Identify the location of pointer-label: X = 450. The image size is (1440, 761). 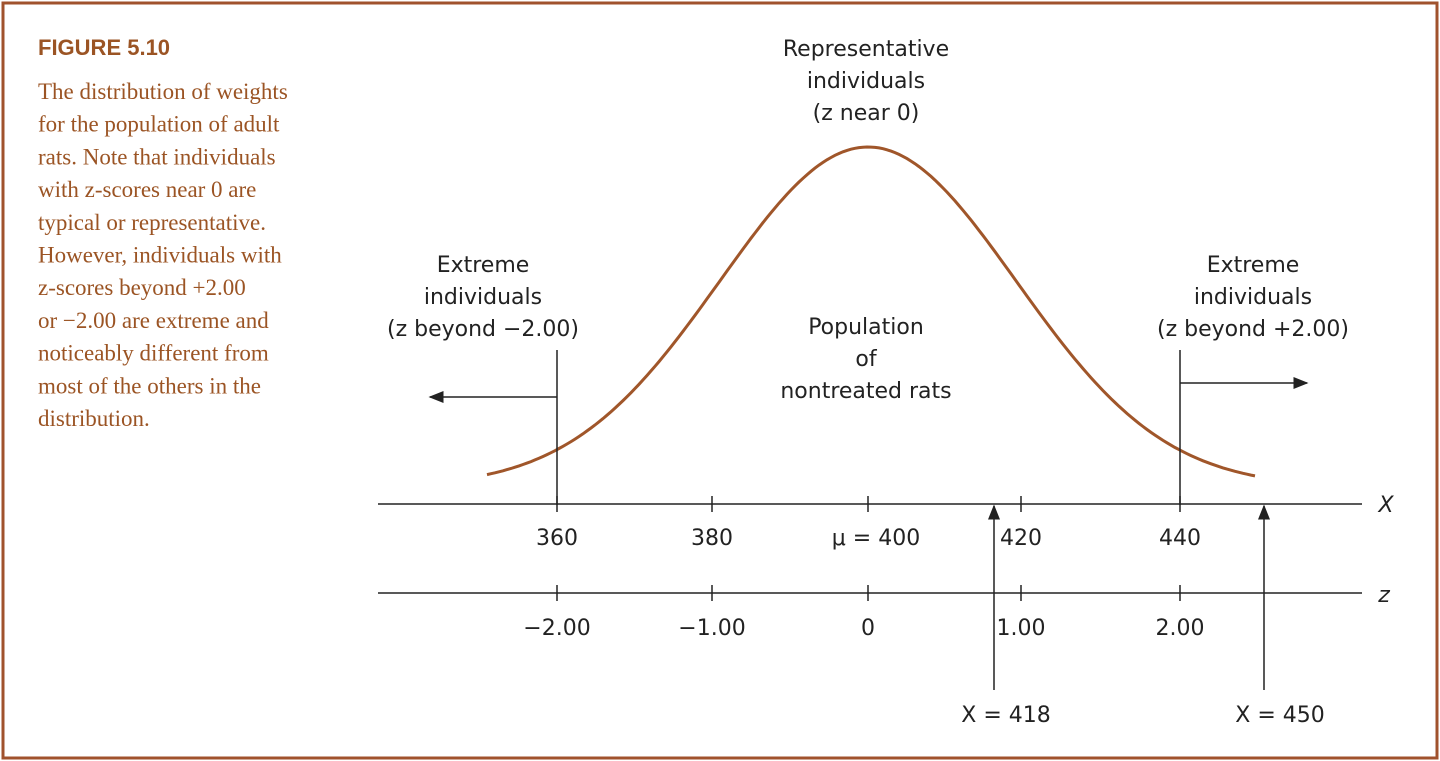
(1279, 715).